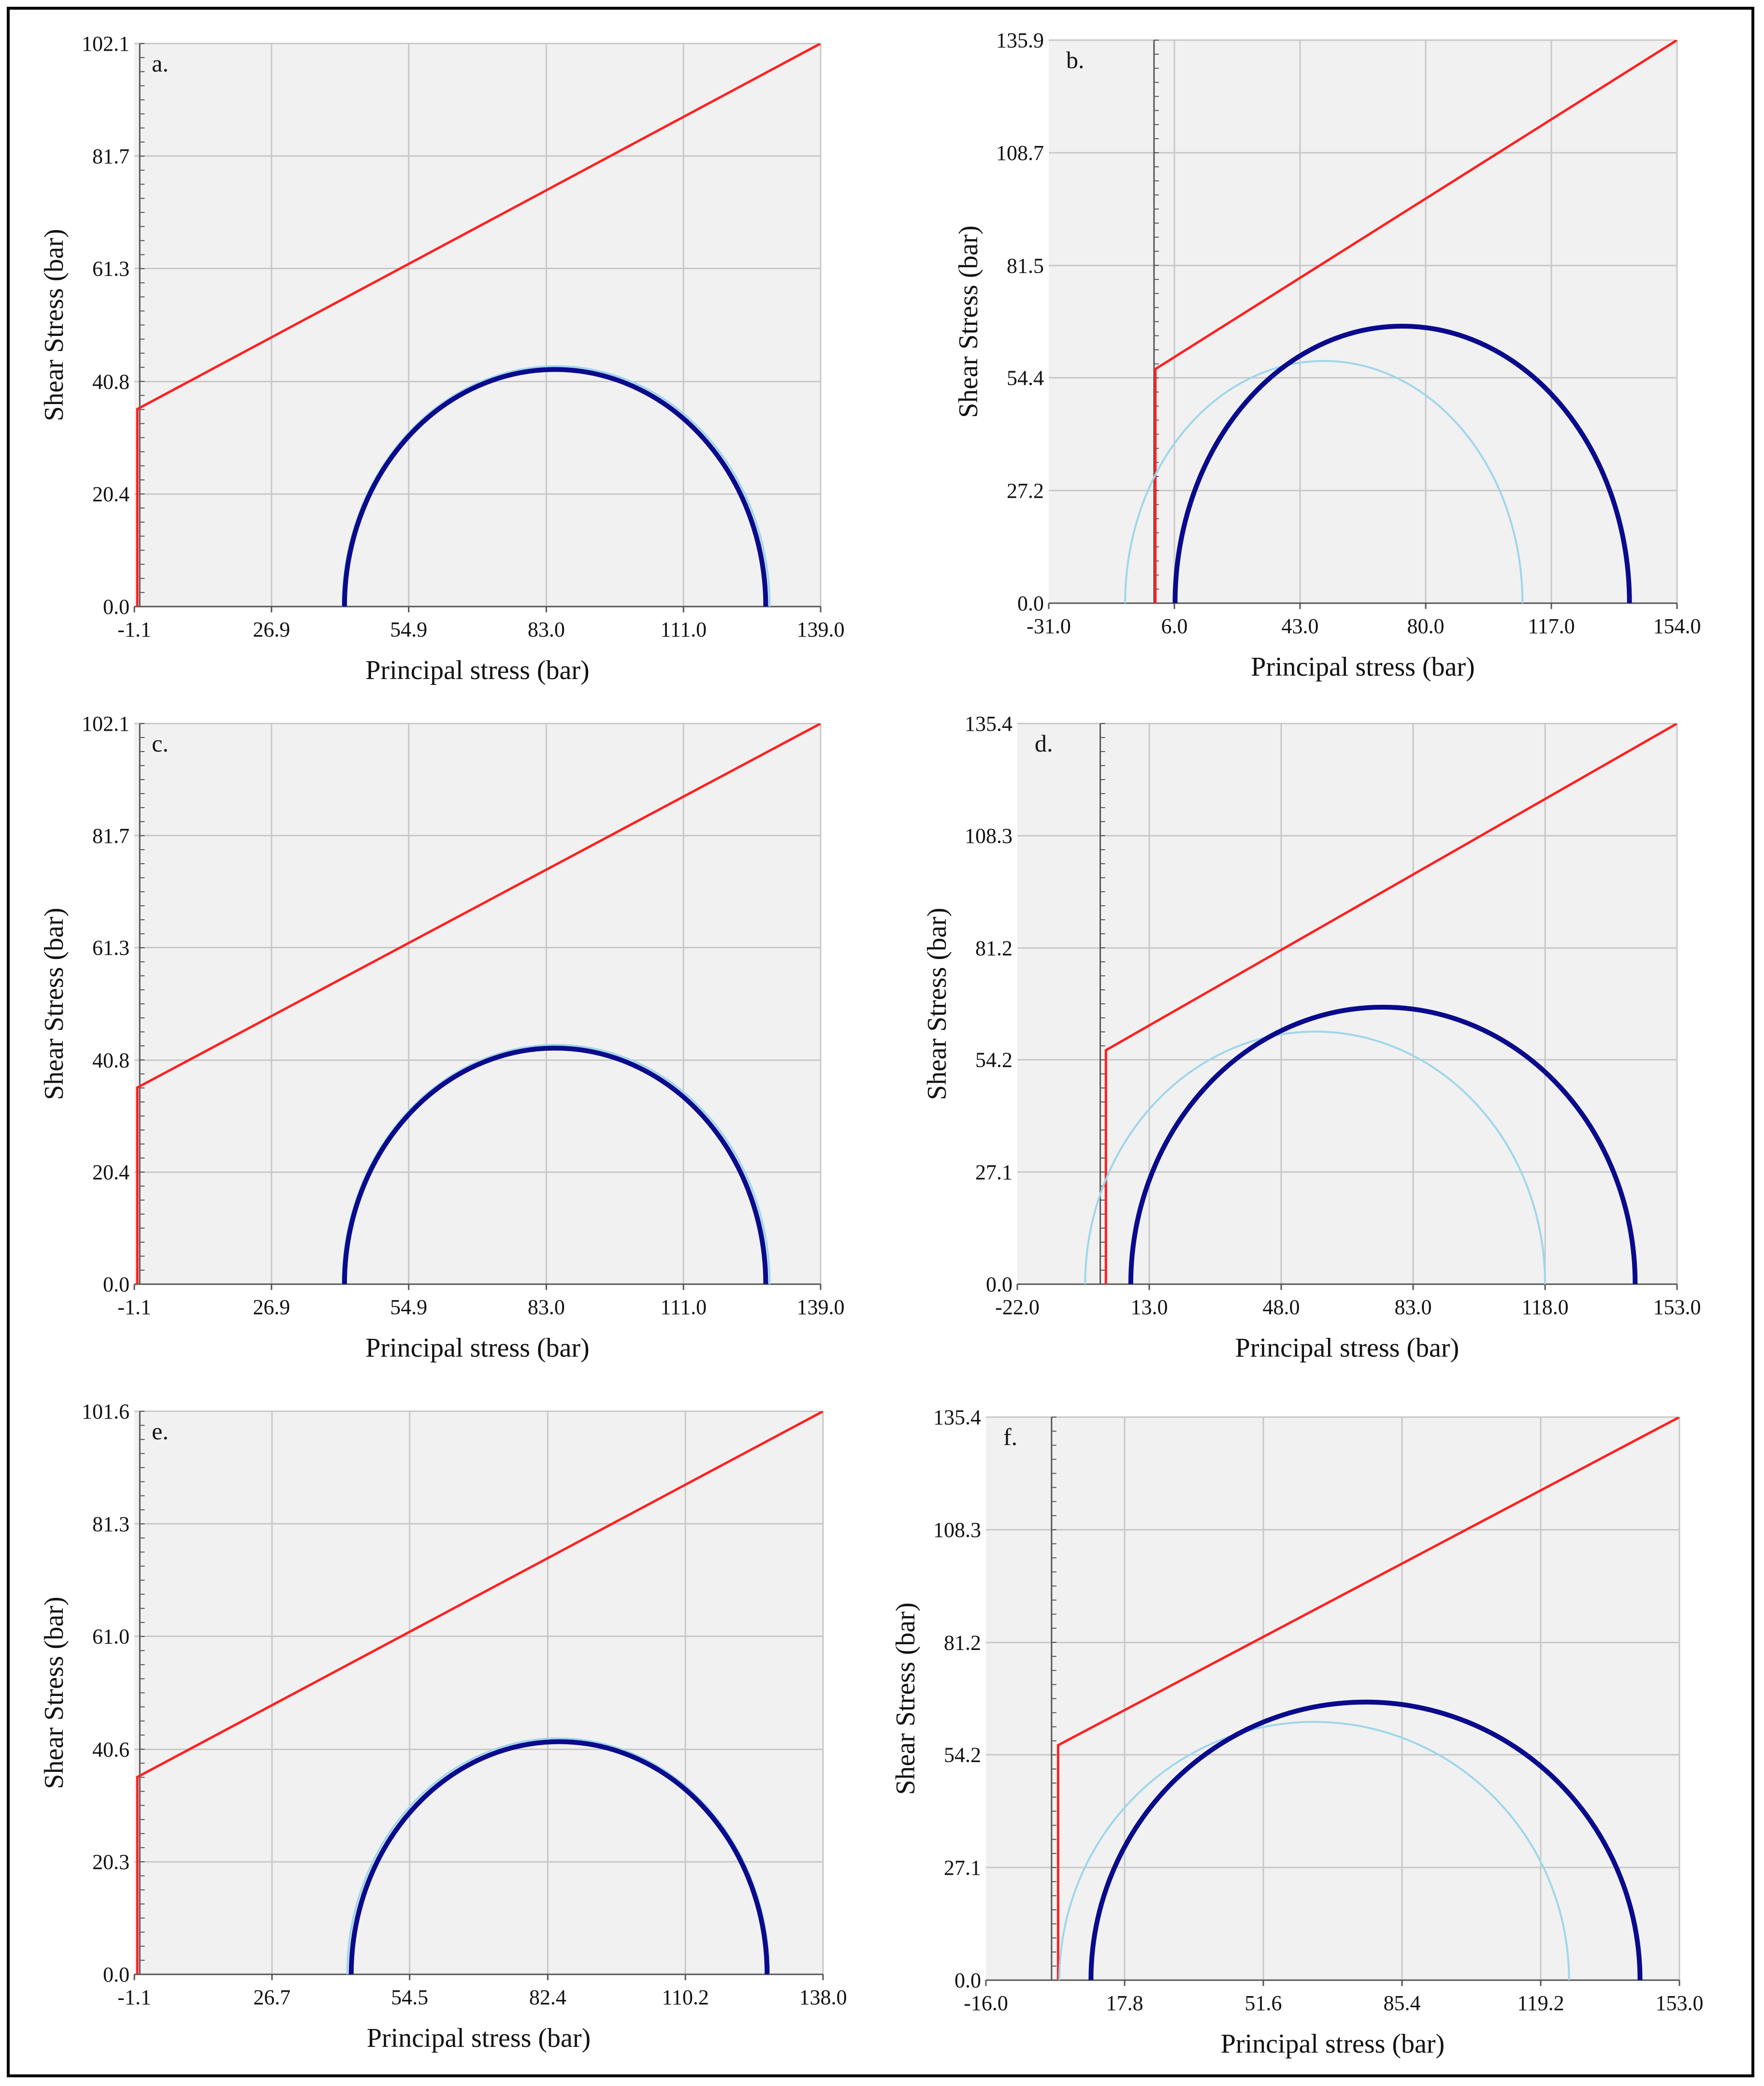 The height and width of the screenshot is (2086, 1764). I want to click on panel-label: c., so click(160, 744).